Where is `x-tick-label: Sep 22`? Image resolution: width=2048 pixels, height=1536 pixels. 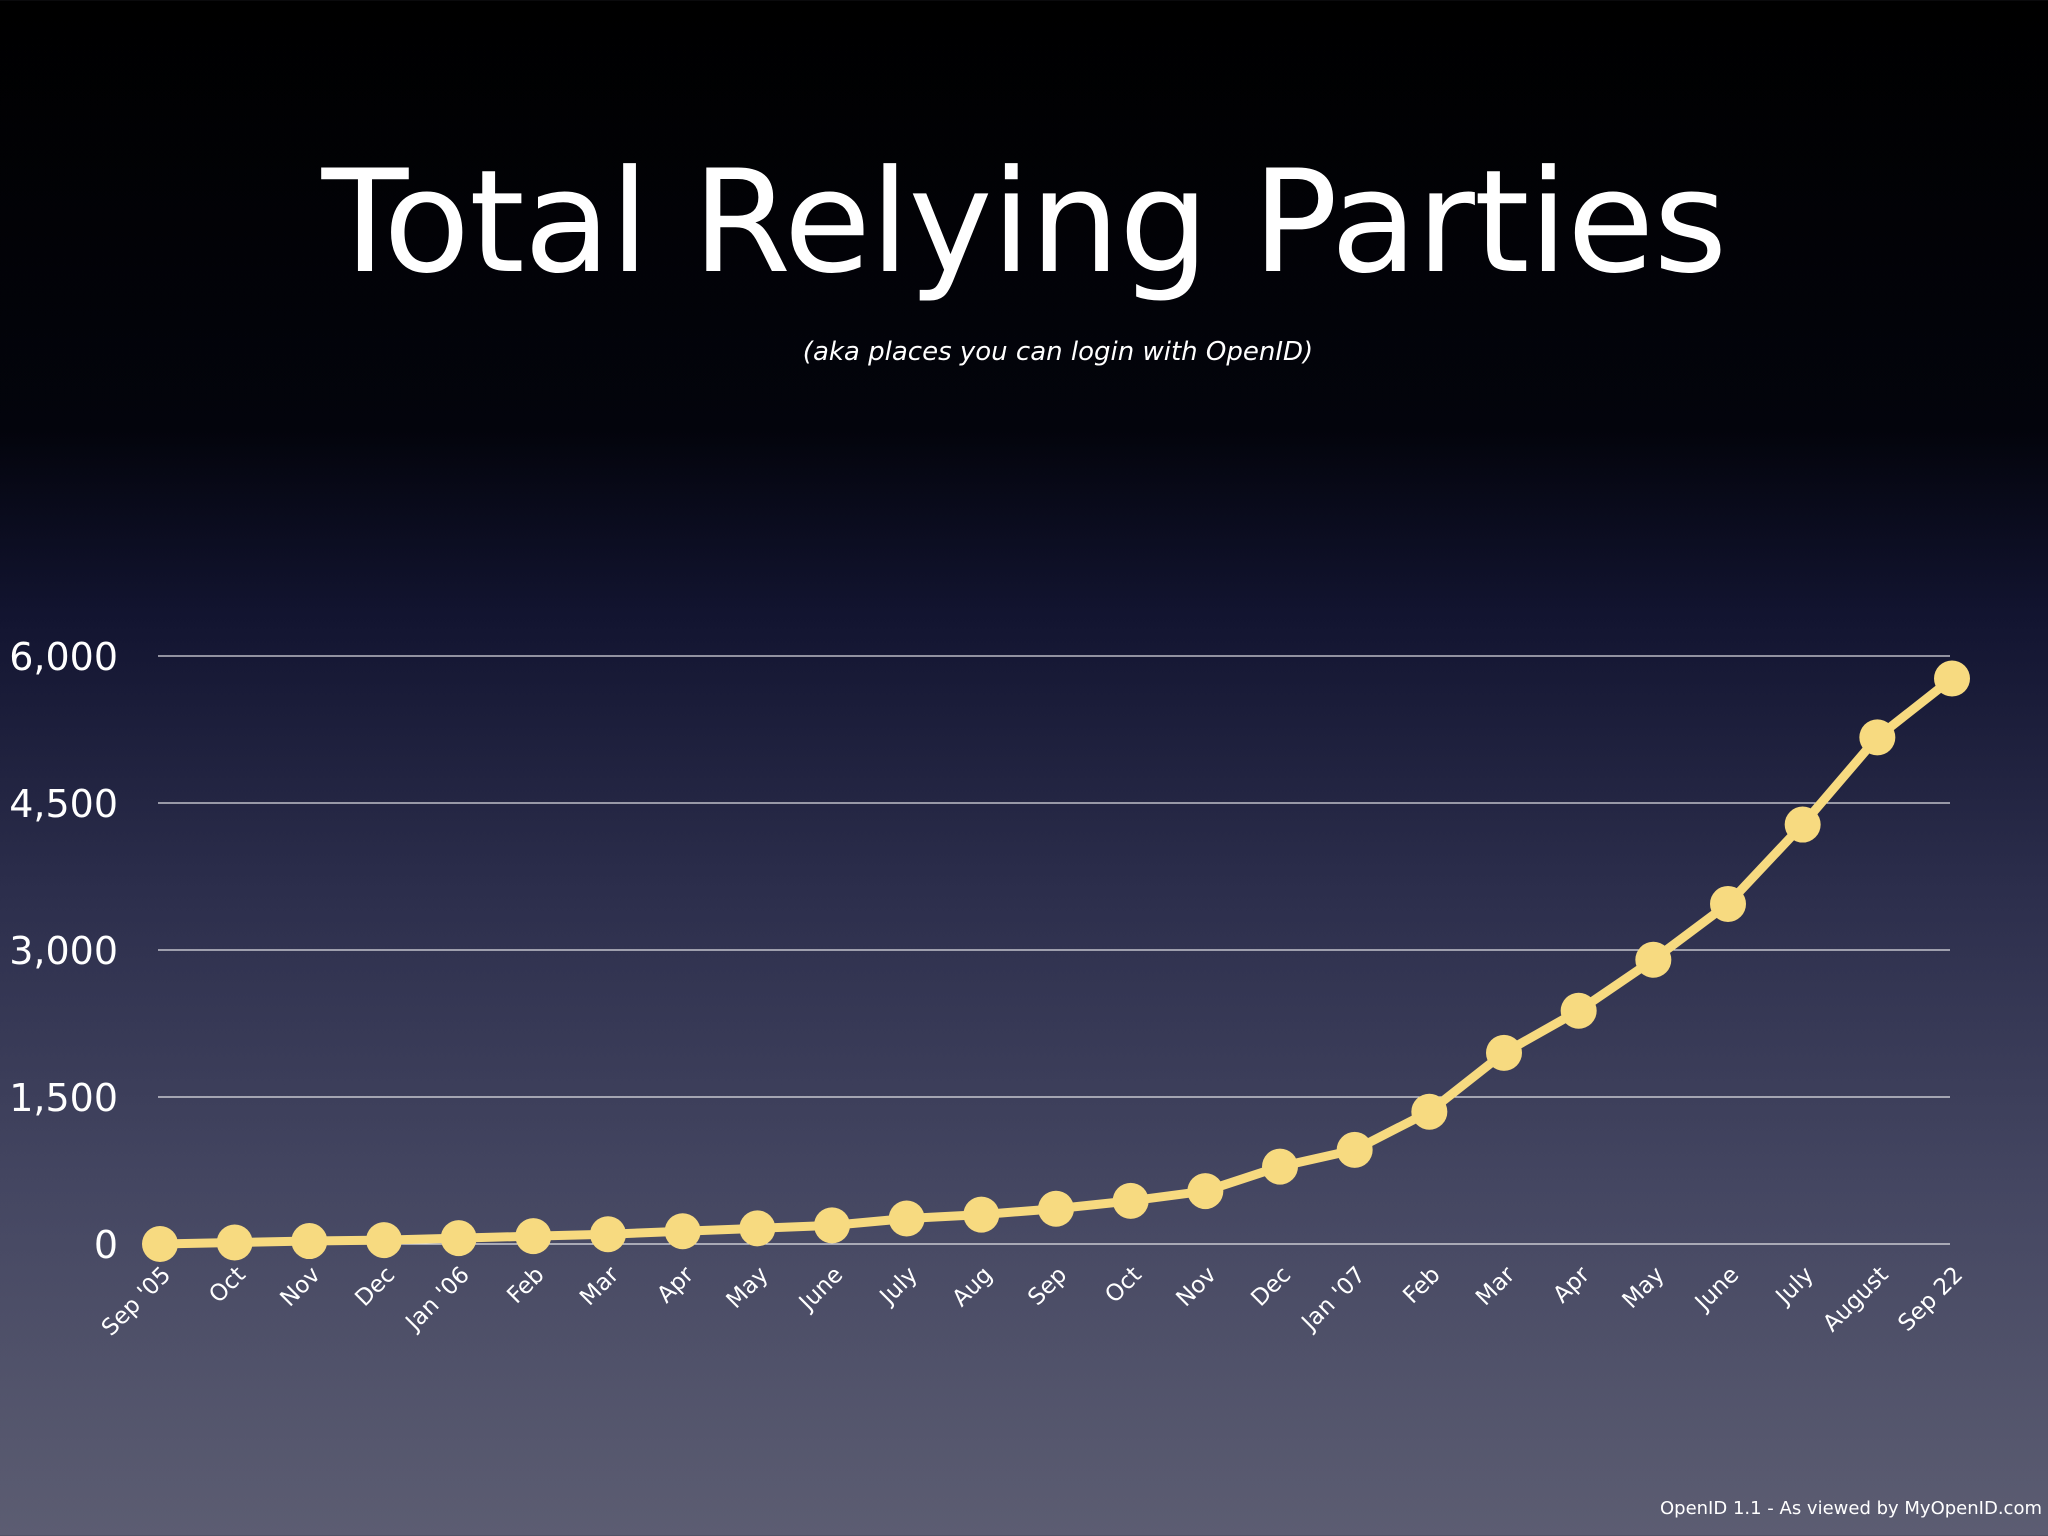
x-tick-label: Sep 22 is located at coordinates (1930, 1299).